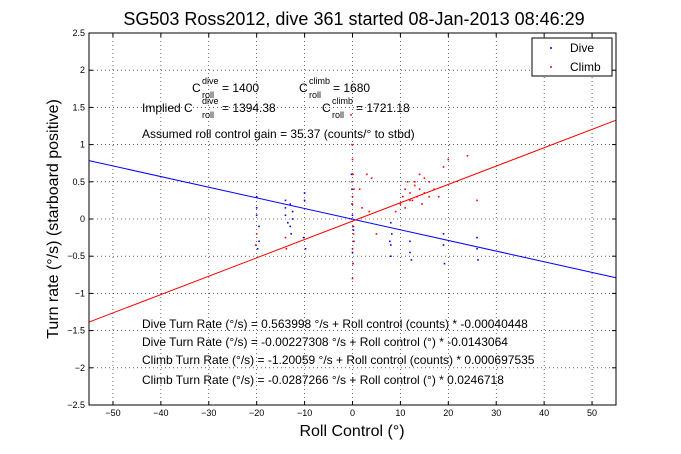 Image resolution: width=681 pixels, height=454 pixels. What do you see at coordinates (582, 48) in the screenshot?
I see `legend-label-dive: Dive` at bounding box center [582, 48].